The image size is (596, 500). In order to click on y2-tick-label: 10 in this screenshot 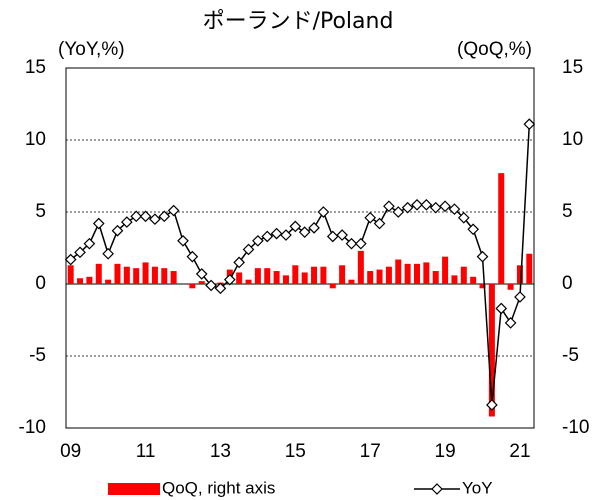, I will do `click(572, 139)`.